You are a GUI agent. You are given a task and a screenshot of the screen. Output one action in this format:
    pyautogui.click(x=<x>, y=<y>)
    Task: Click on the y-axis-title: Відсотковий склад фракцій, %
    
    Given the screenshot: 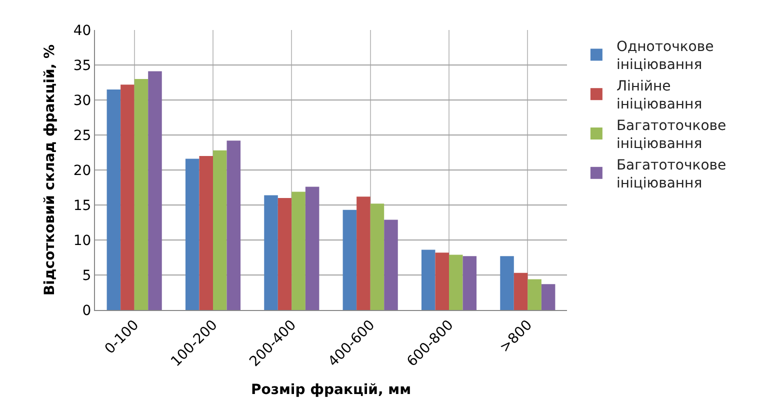 What is the action you would take?
    pyautogui.click(x=50, y=170)
    